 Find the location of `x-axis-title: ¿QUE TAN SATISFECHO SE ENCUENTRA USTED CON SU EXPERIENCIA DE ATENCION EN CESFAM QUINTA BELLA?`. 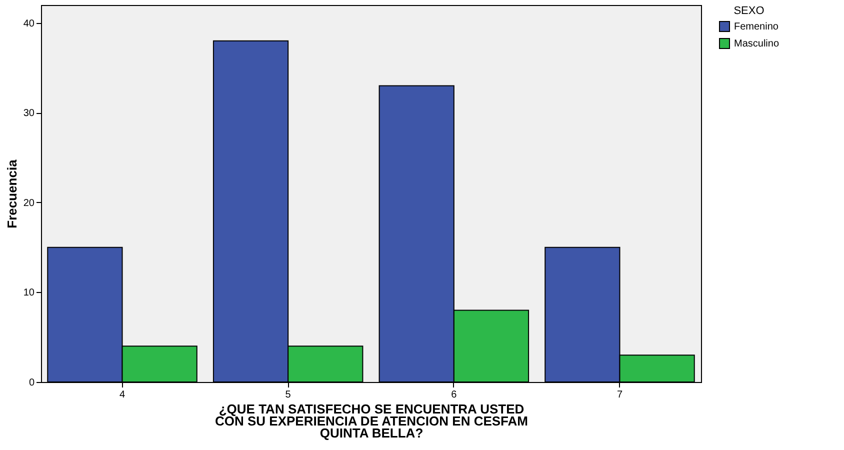

x-axis-title: ¿QUE TAN SATISFECHO SE ENCUENTRA USTED CON SU EXPERIENCIA DE ATENCION EN CESFAM QUINTA BELLA? is located at coordinates (371, 421).